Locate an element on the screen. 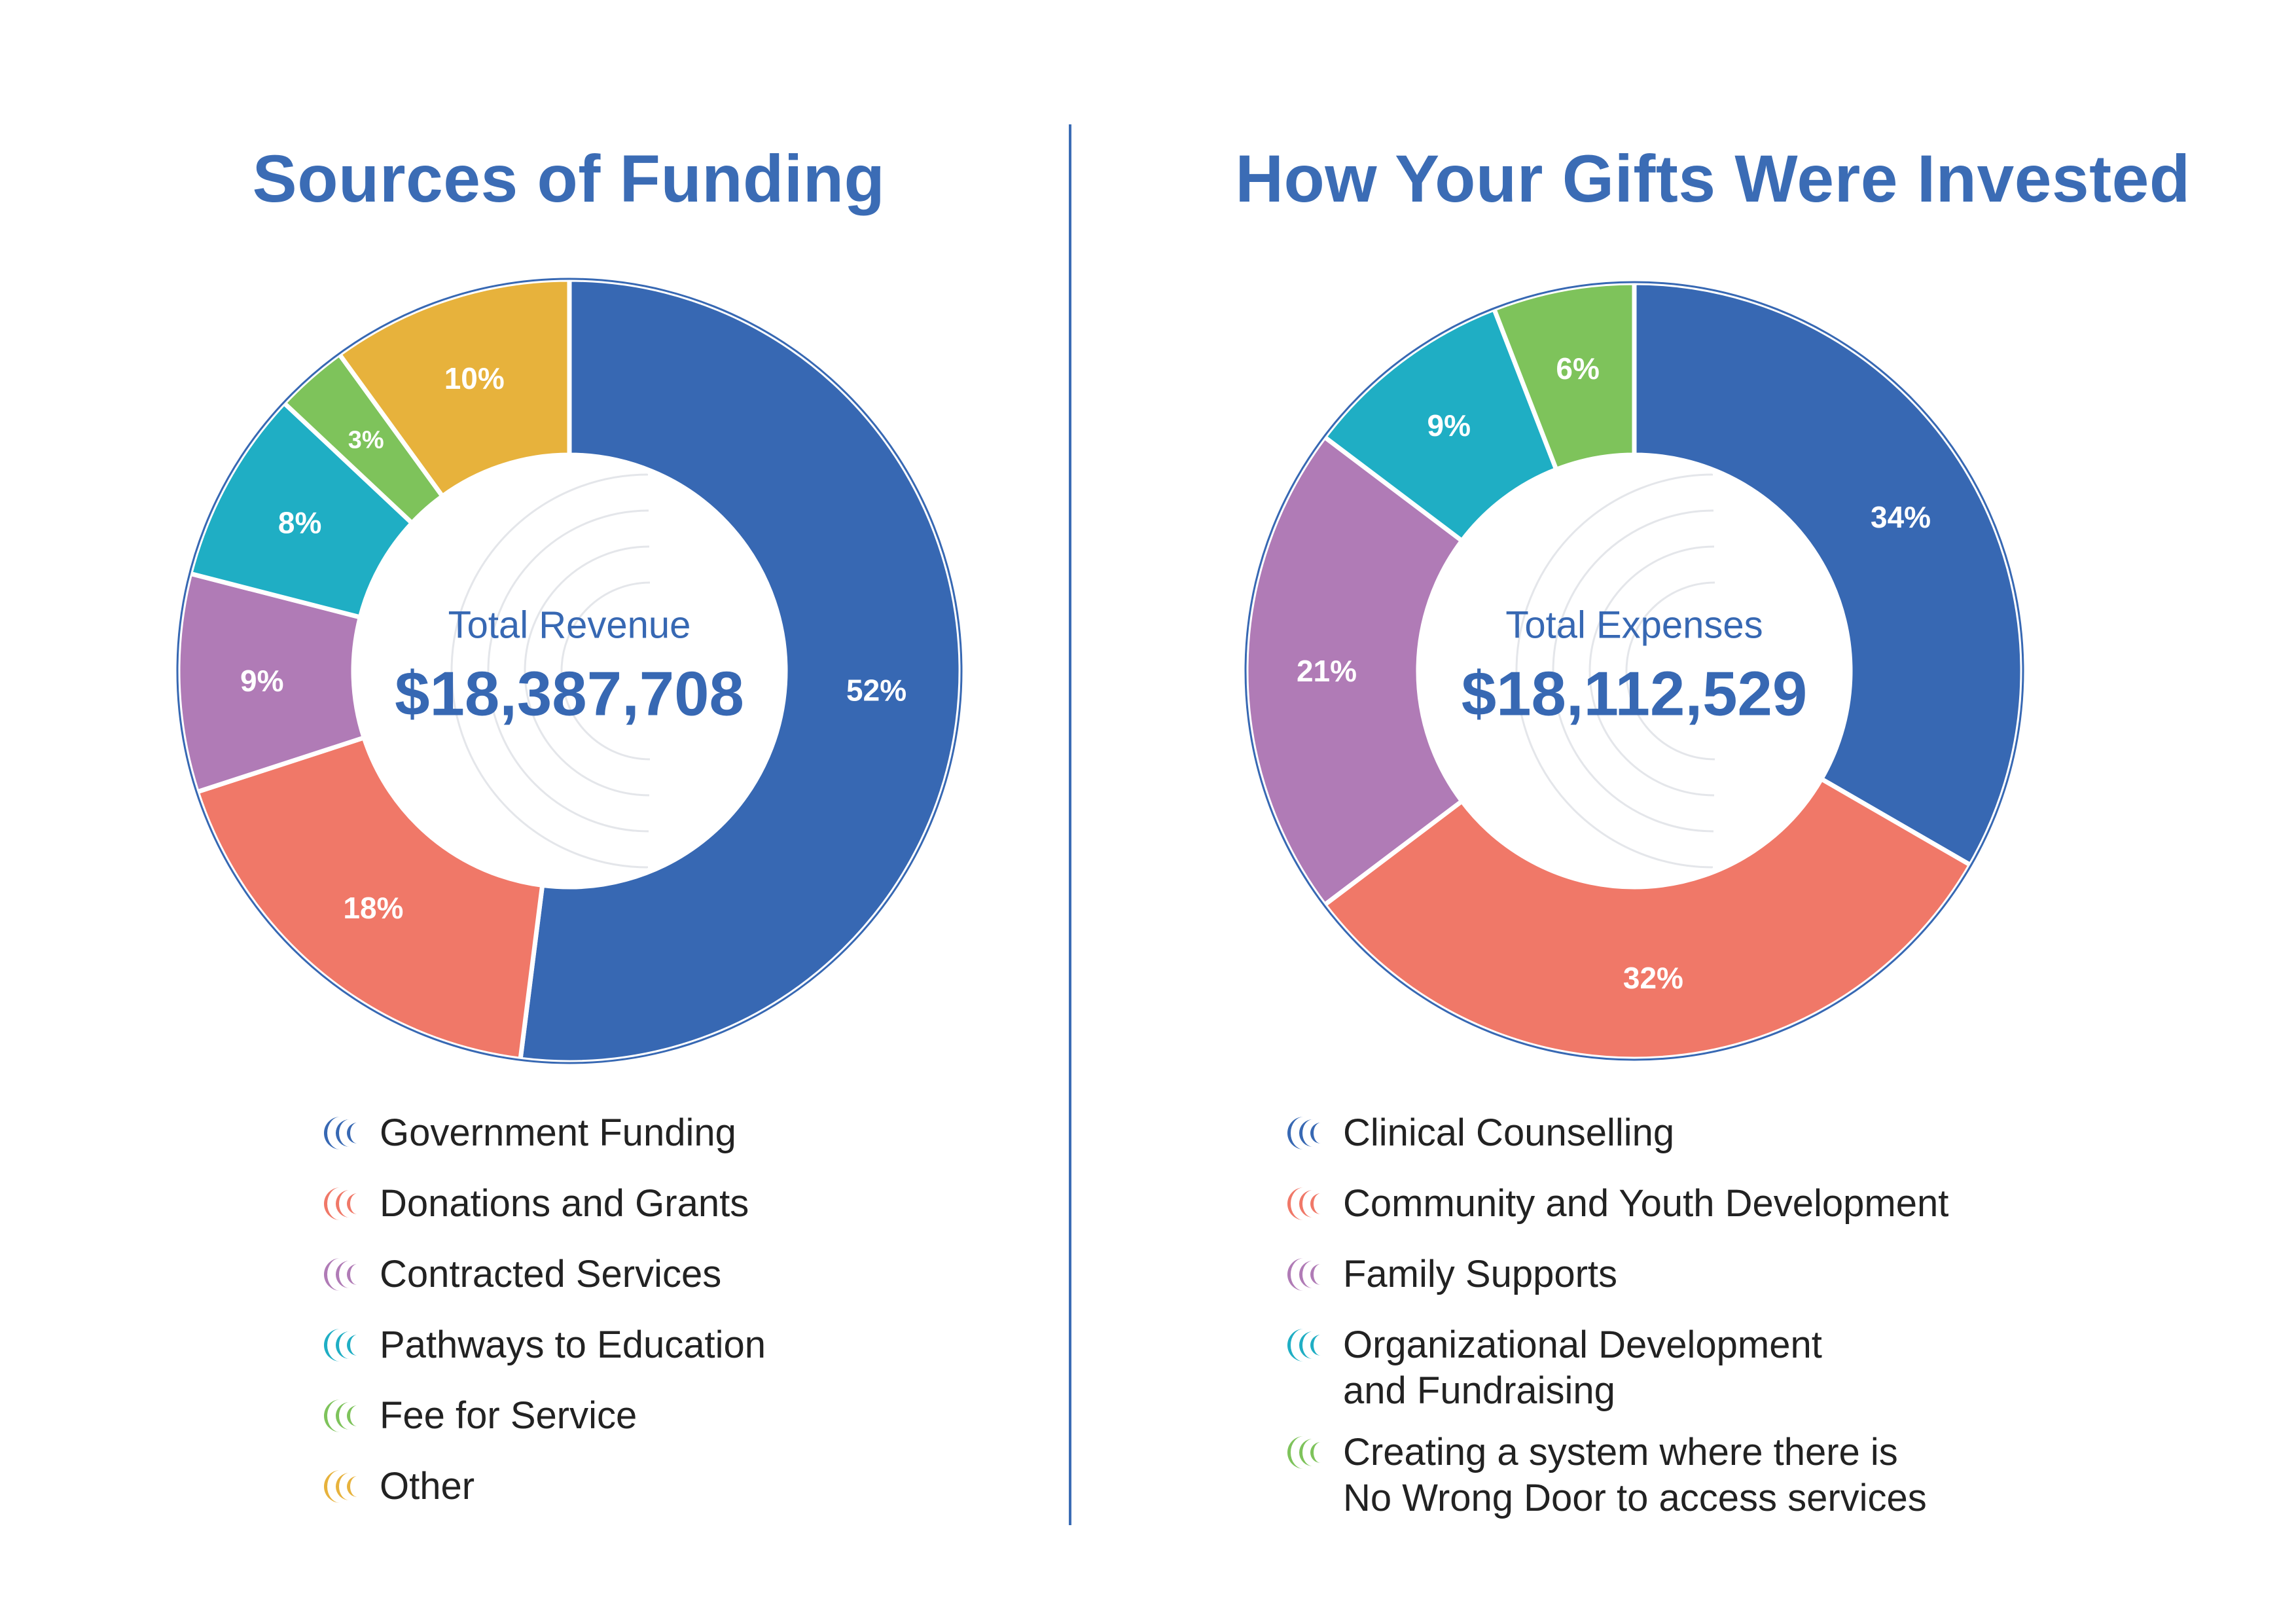  legend-label-line: Government Funding is located at coordinates (558, 1132).